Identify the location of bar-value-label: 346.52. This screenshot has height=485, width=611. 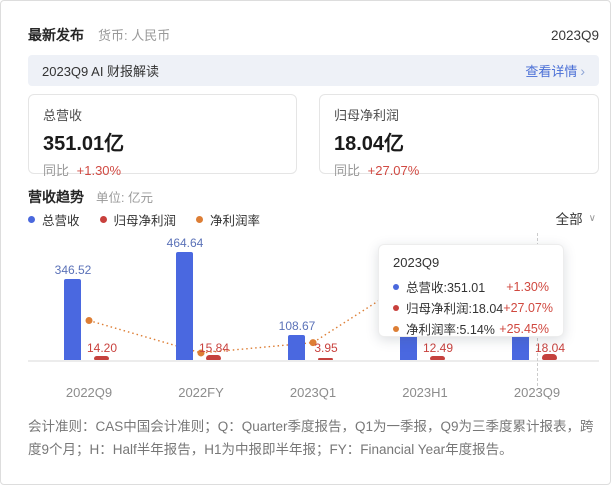
(73, 270).